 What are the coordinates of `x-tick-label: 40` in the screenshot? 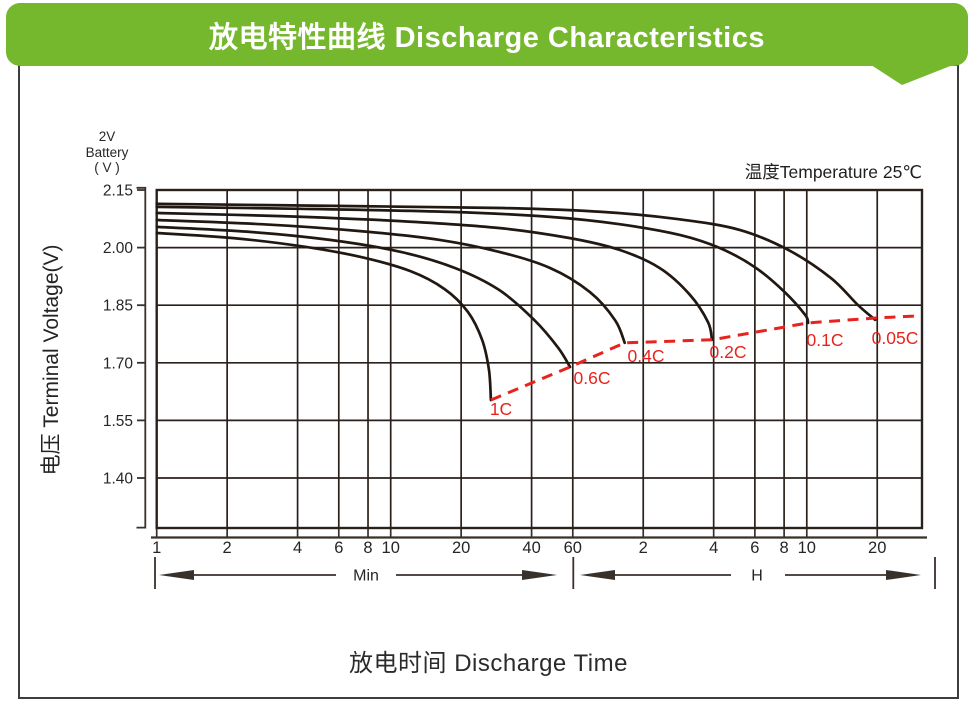 It's located at (531, 548).